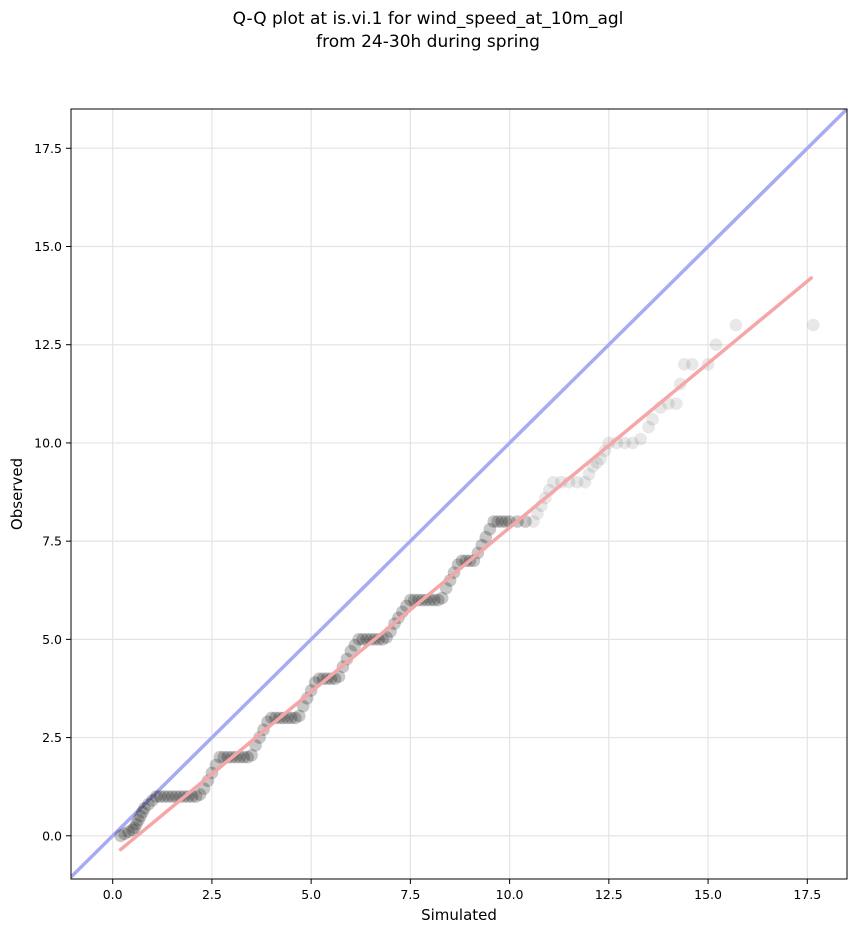 Image resolution: width=856 pixels, height=934 pixels. What do you see at coordinates (52, 835) in the screenshot?
I see `y-tick-label-0: 0.0` at bounding box center [52, 835].